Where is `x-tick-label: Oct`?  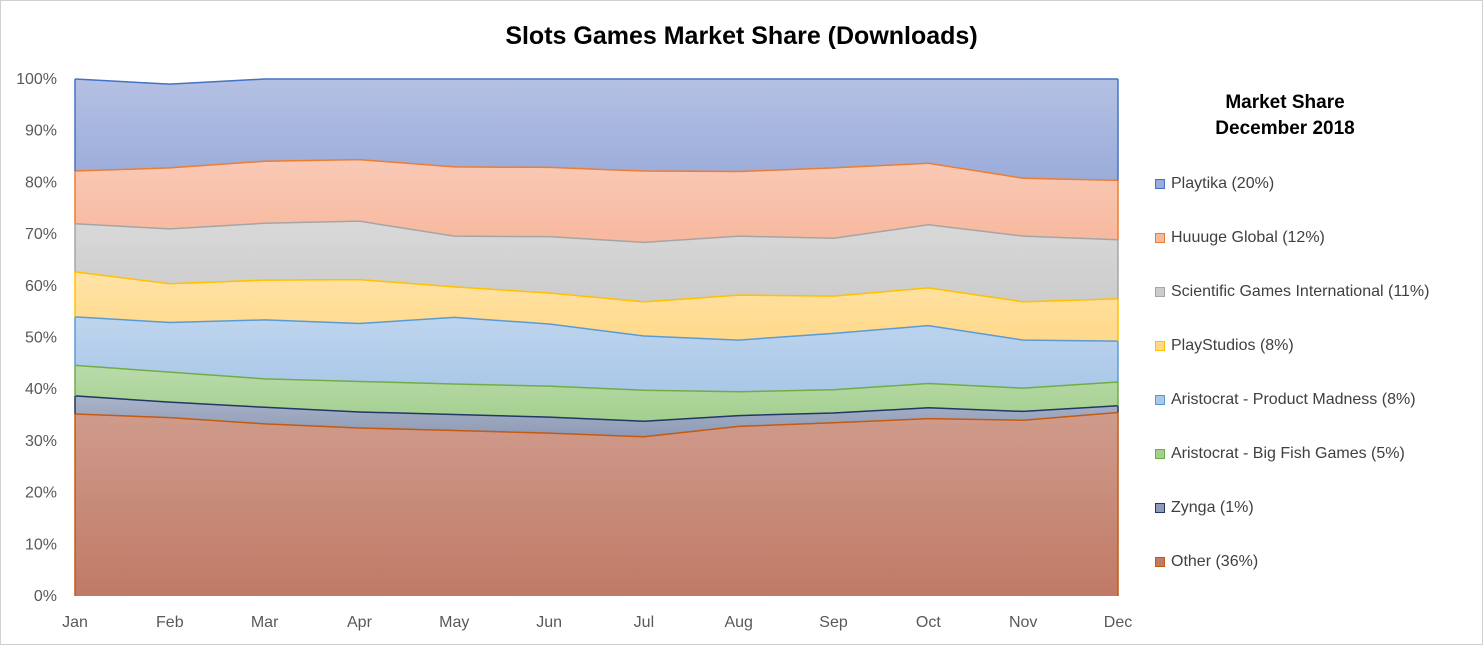
x-tick-label: Oct is located at coordinates (928, 622).